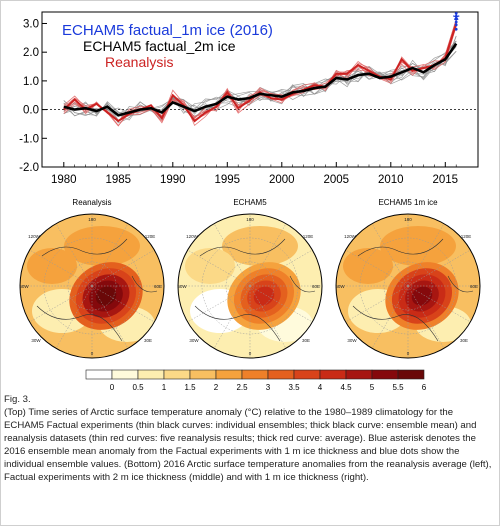  What do you see at coordinates (64, 180) in the screenshot?
I see `x-tick-label: 1980` at bounding box center [64, 180].